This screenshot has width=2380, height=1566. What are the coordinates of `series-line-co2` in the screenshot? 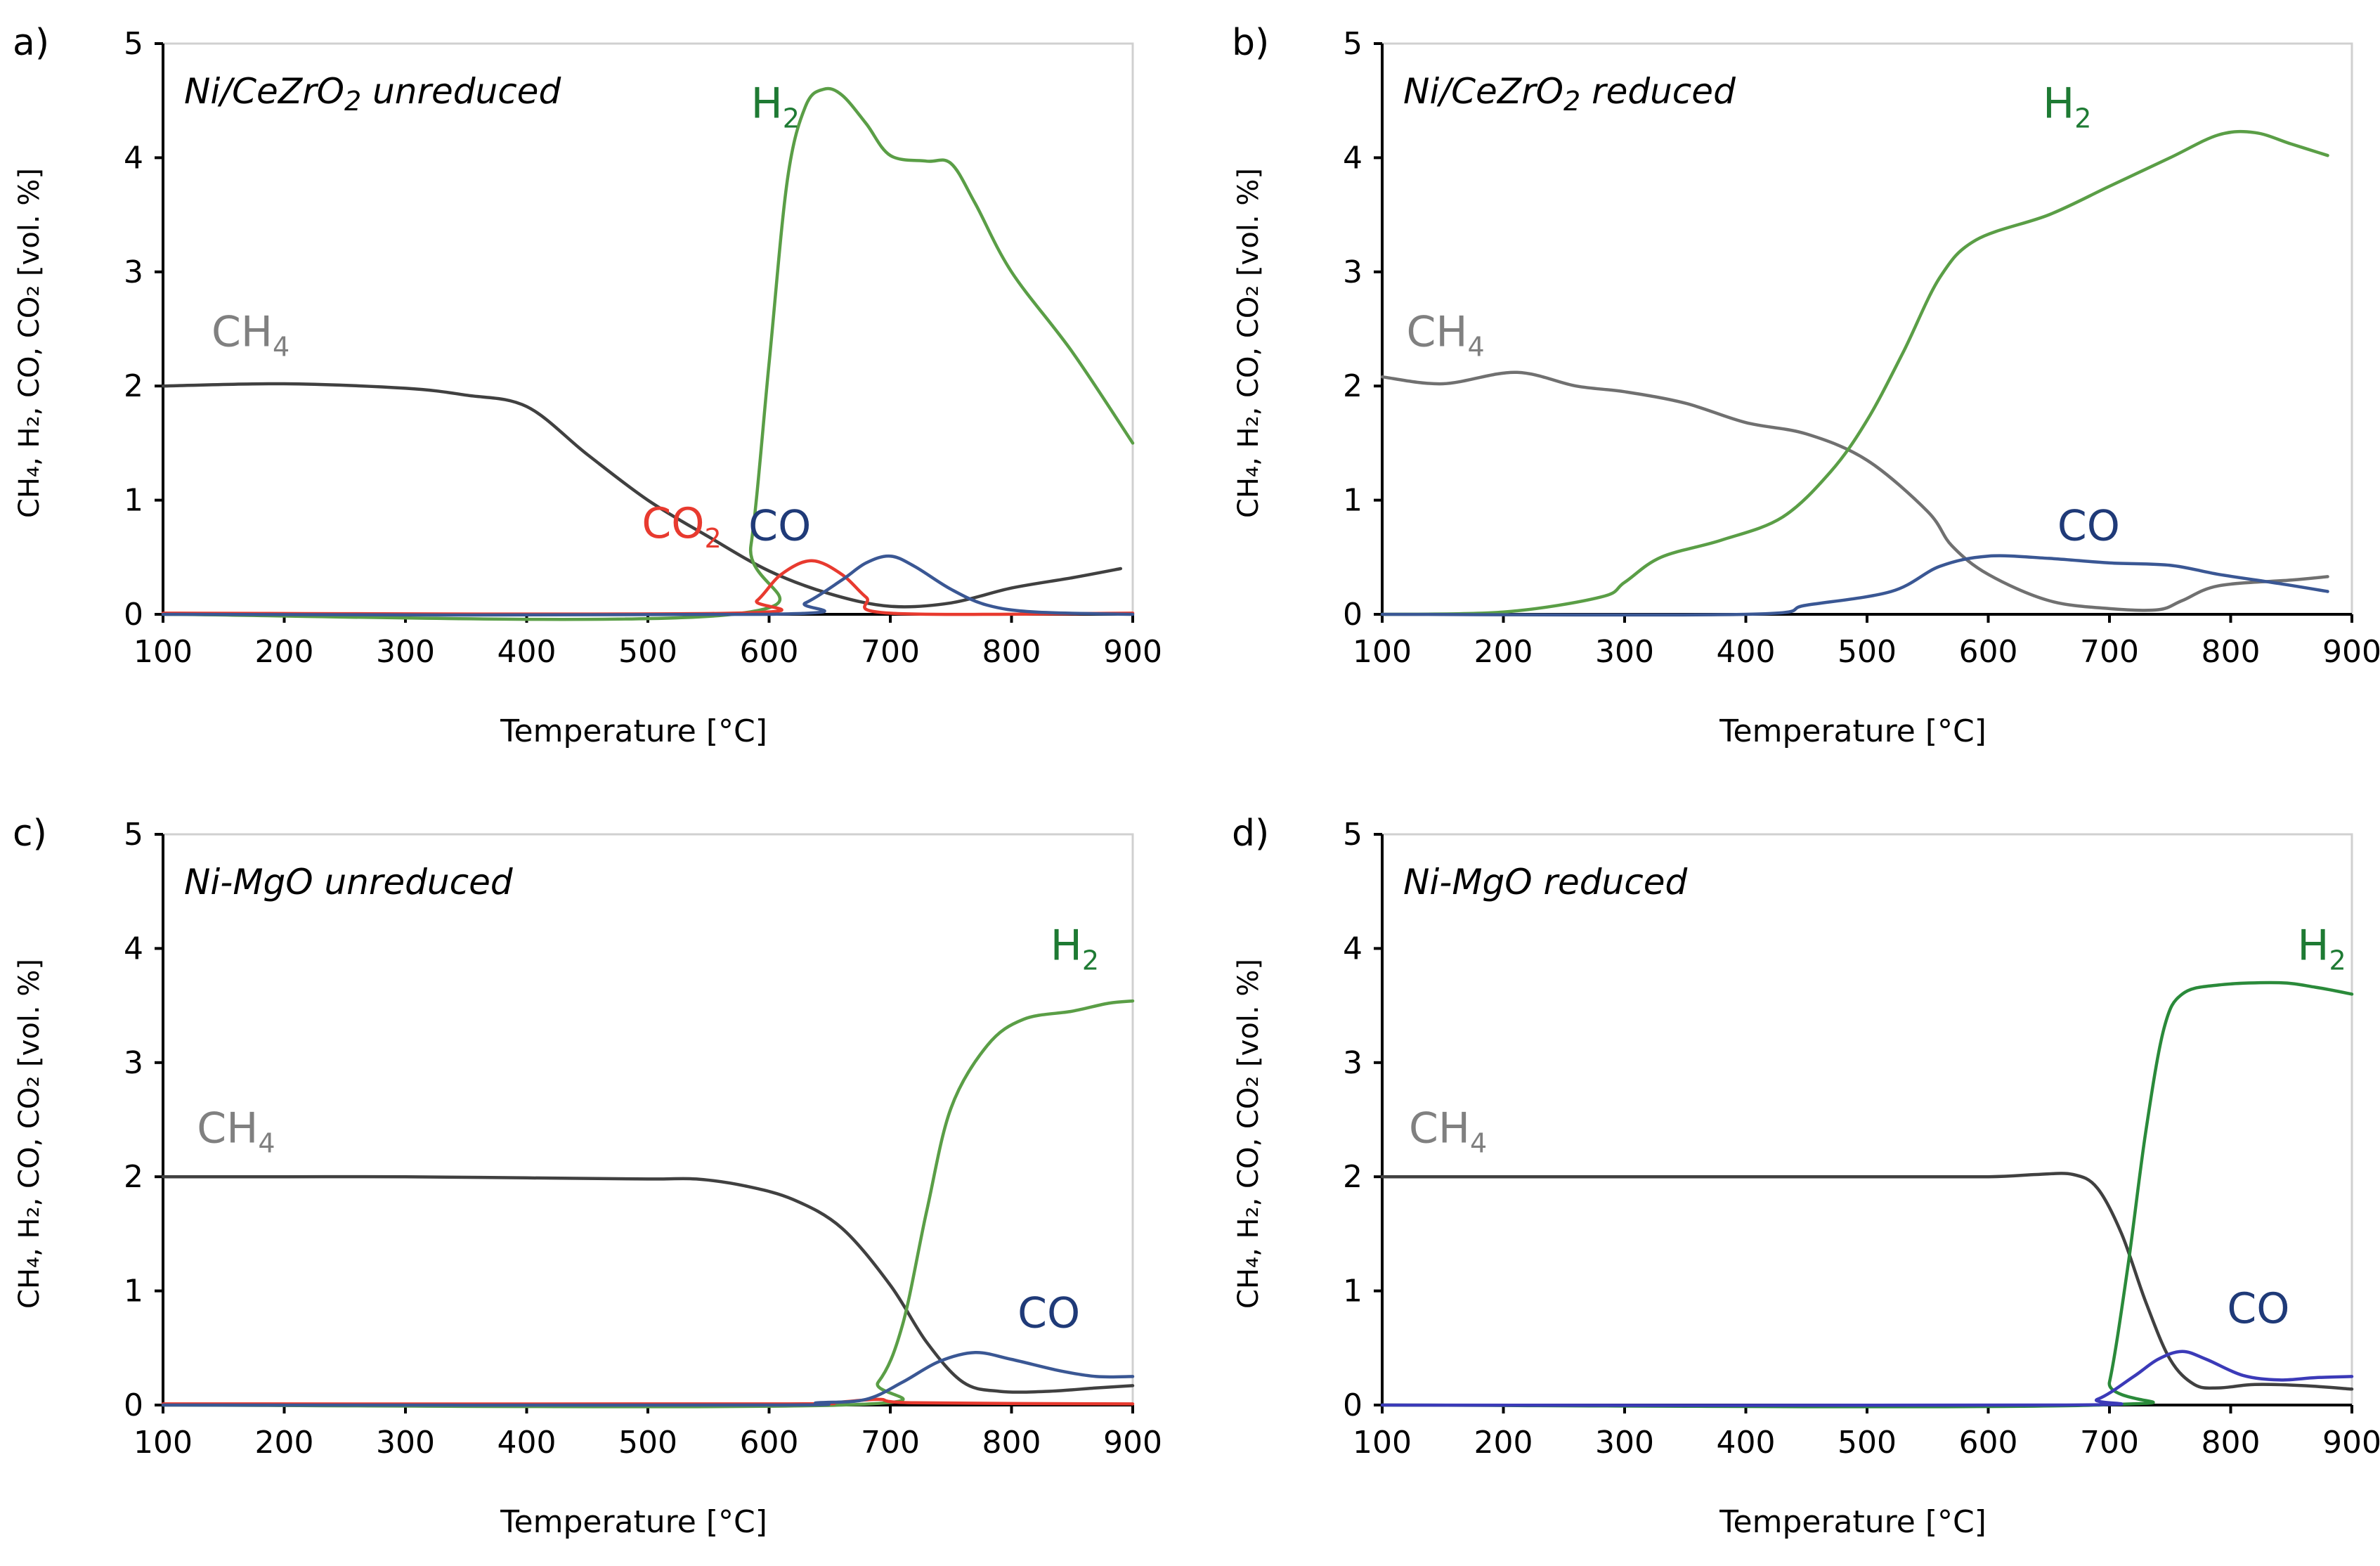 It's located at (648, 1401).